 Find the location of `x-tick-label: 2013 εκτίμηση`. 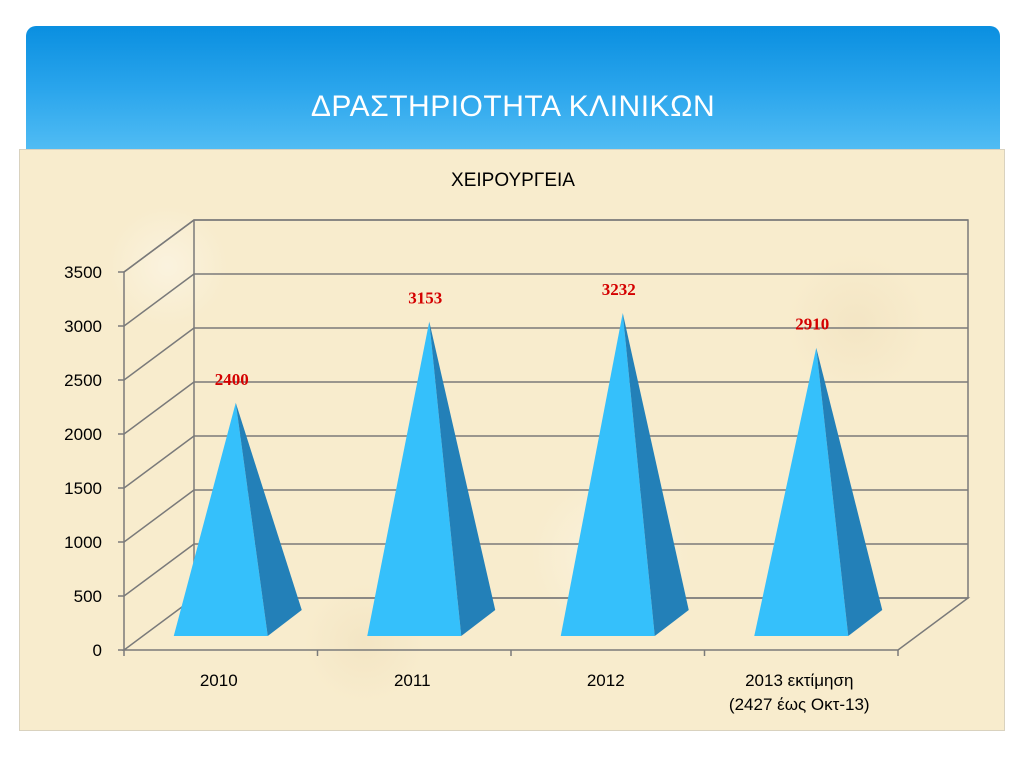

x-tick-label: 2013 εκτίμηση is located at coordinates (799, 680).